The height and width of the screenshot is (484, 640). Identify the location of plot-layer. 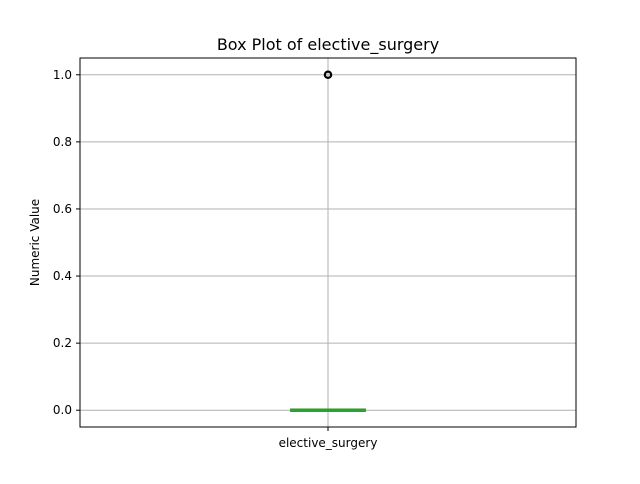
(328, 241).